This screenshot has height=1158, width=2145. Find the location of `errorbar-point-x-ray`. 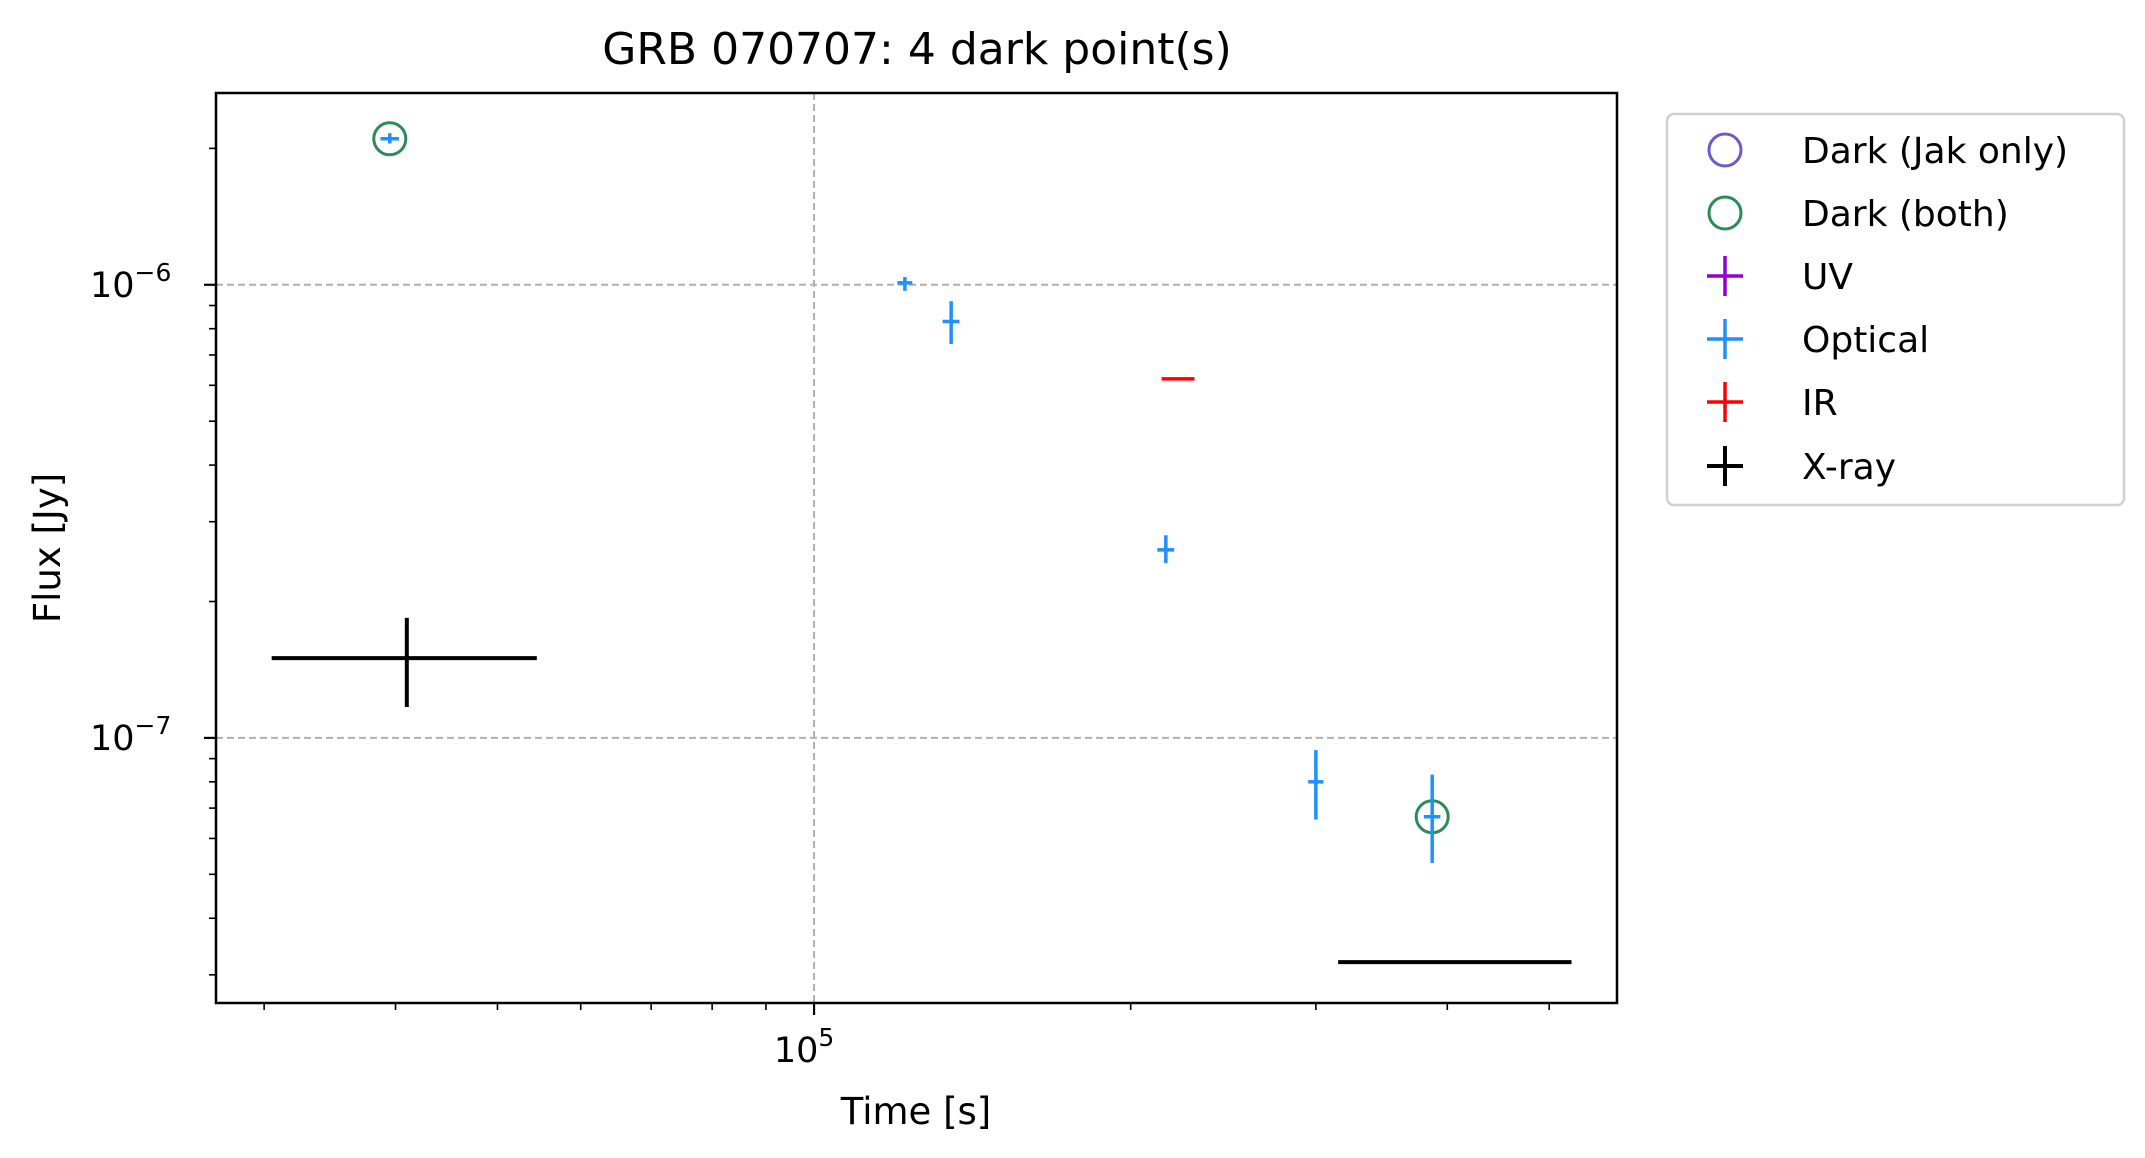

errorbar-point-x-ray is located at coordinates (404, 662).